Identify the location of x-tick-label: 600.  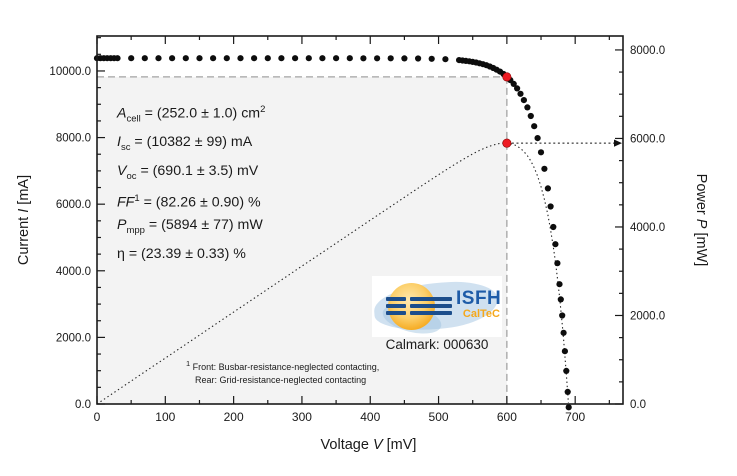
(507, 417).